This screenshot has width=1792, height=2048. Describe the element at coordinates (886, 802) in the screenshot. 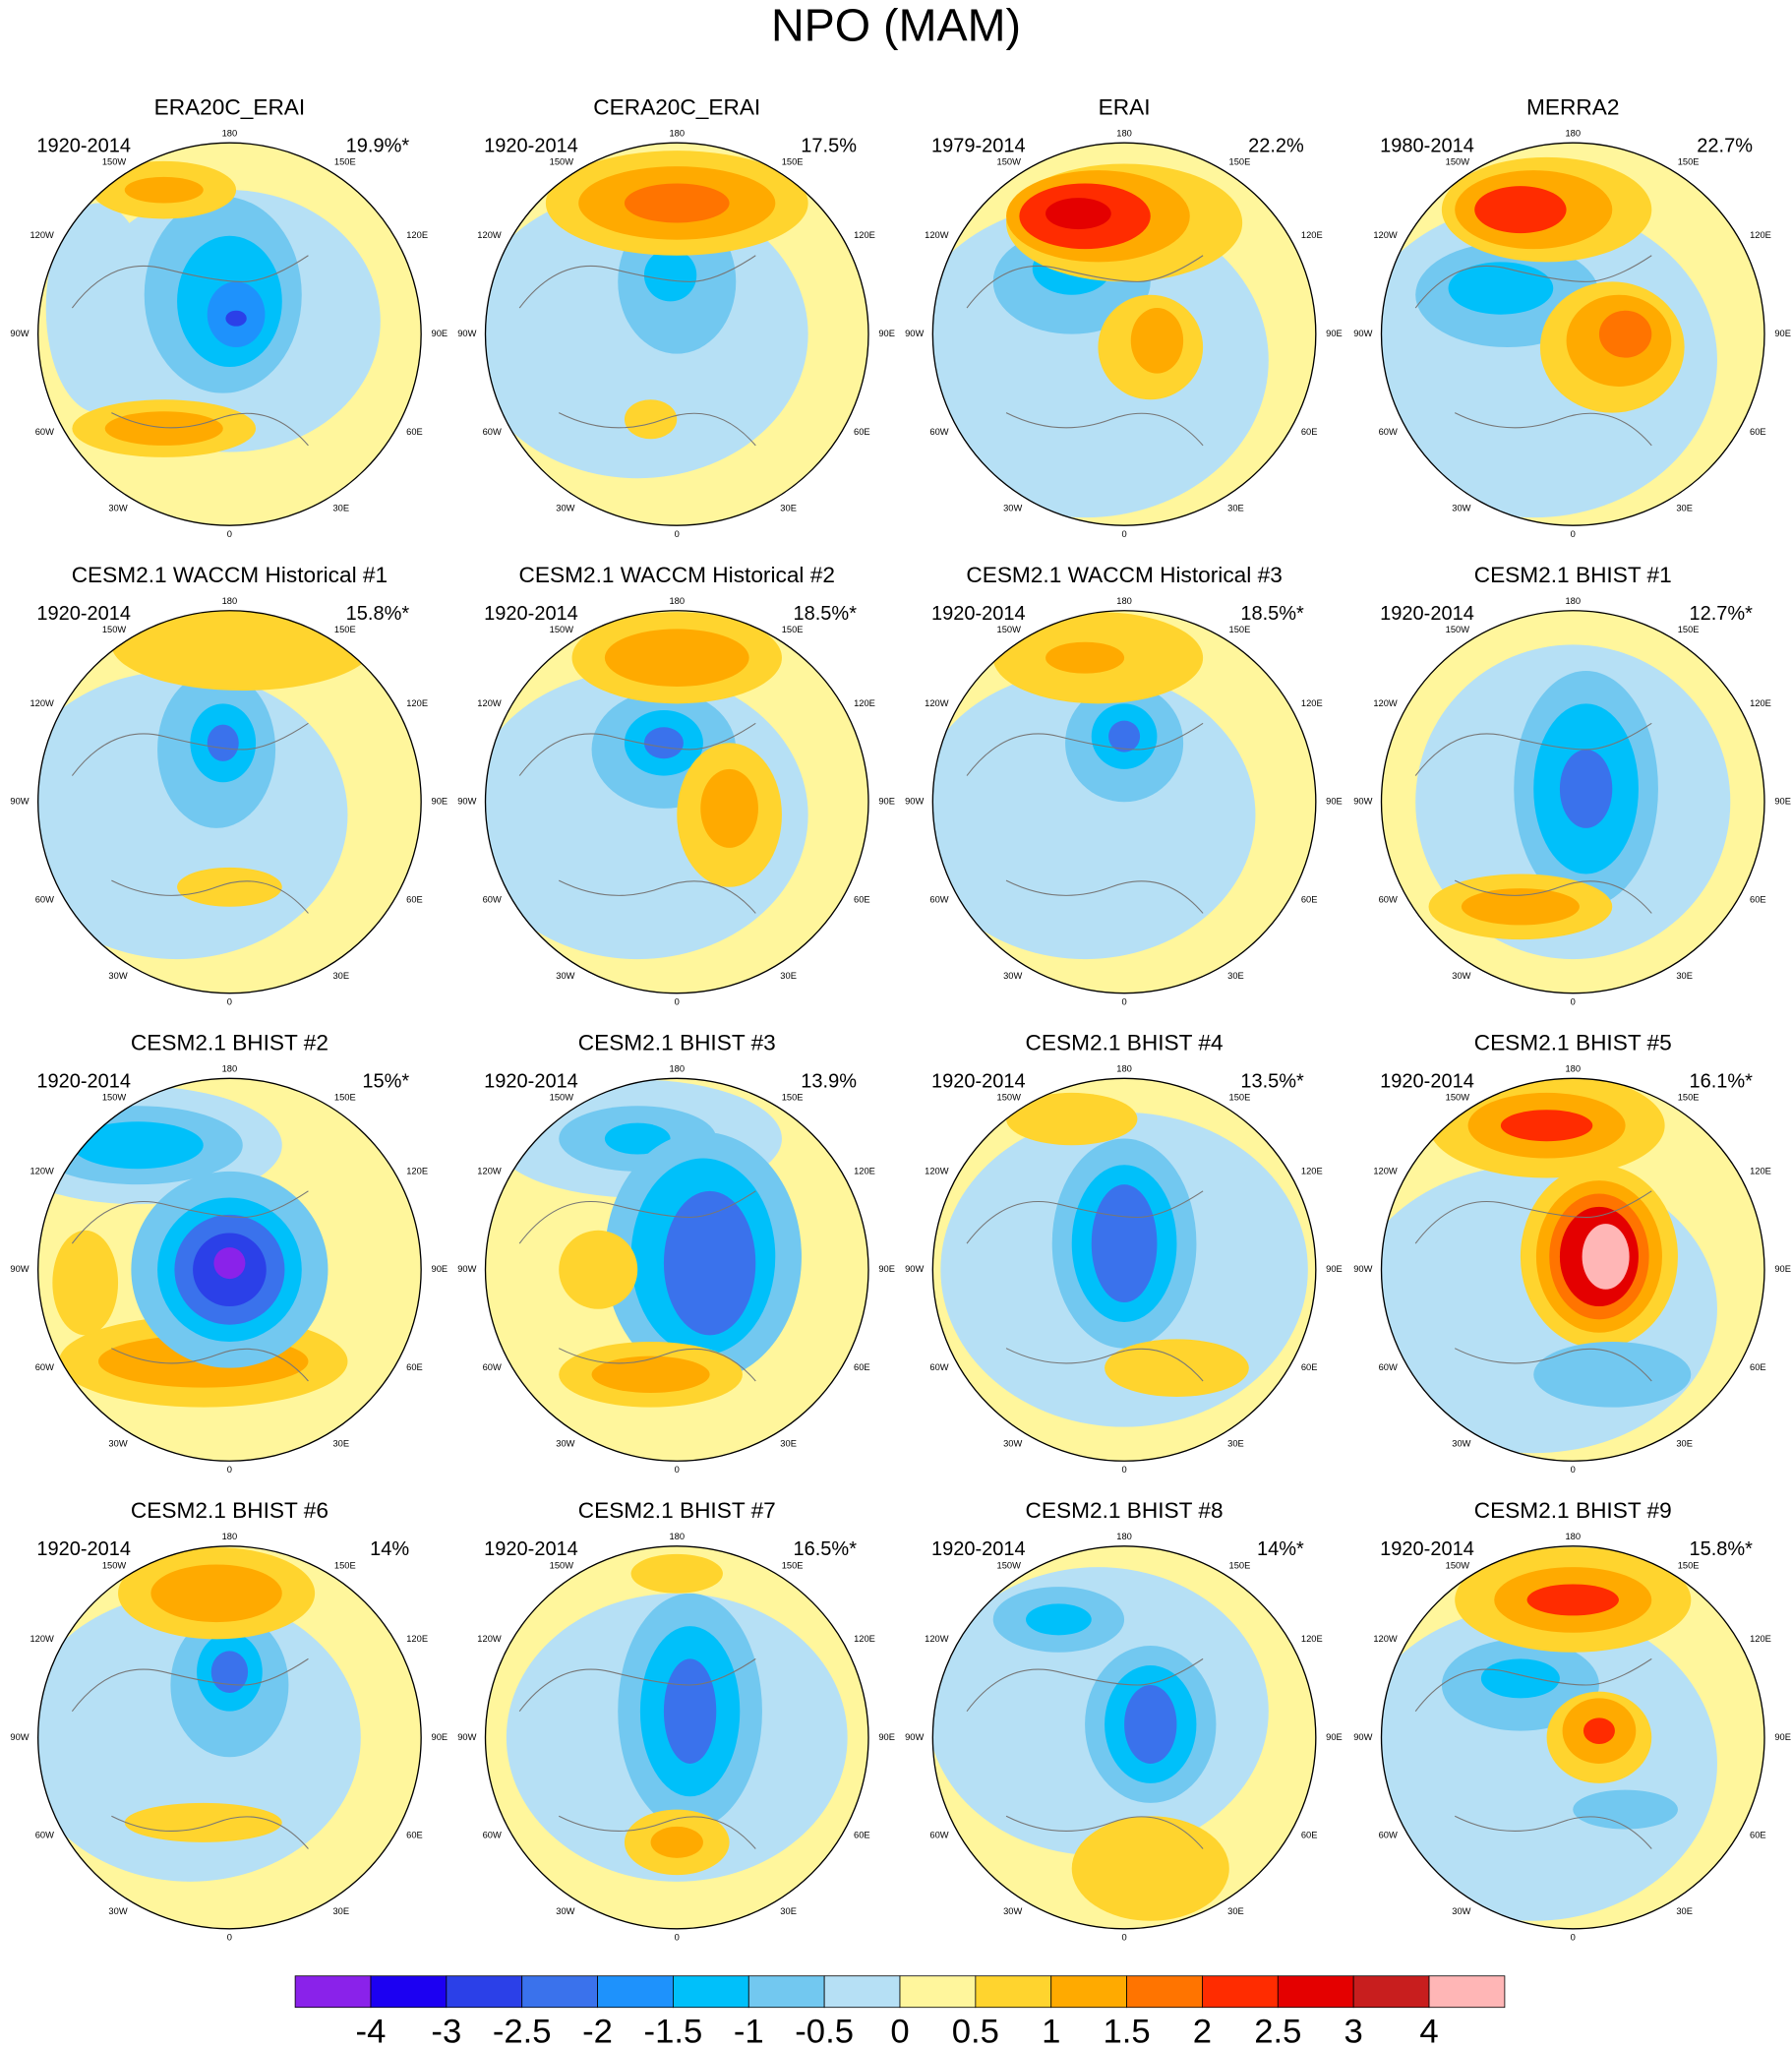

I see `longitude-label: 90E` at that location.